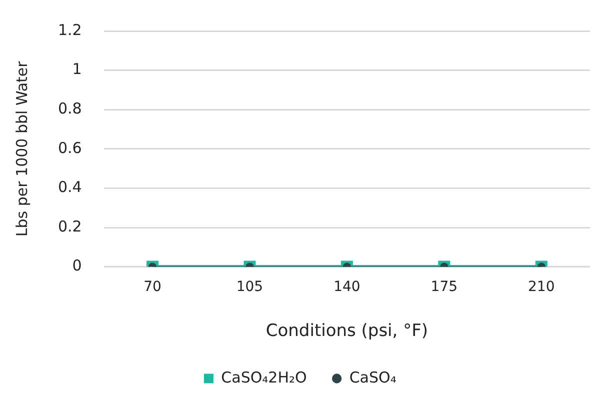 The height and width of the screenshot is (406, 605). Describe the element at coordinates (372, 377) in the screenshot. I see `legend-label: CaSO₄` at that location.